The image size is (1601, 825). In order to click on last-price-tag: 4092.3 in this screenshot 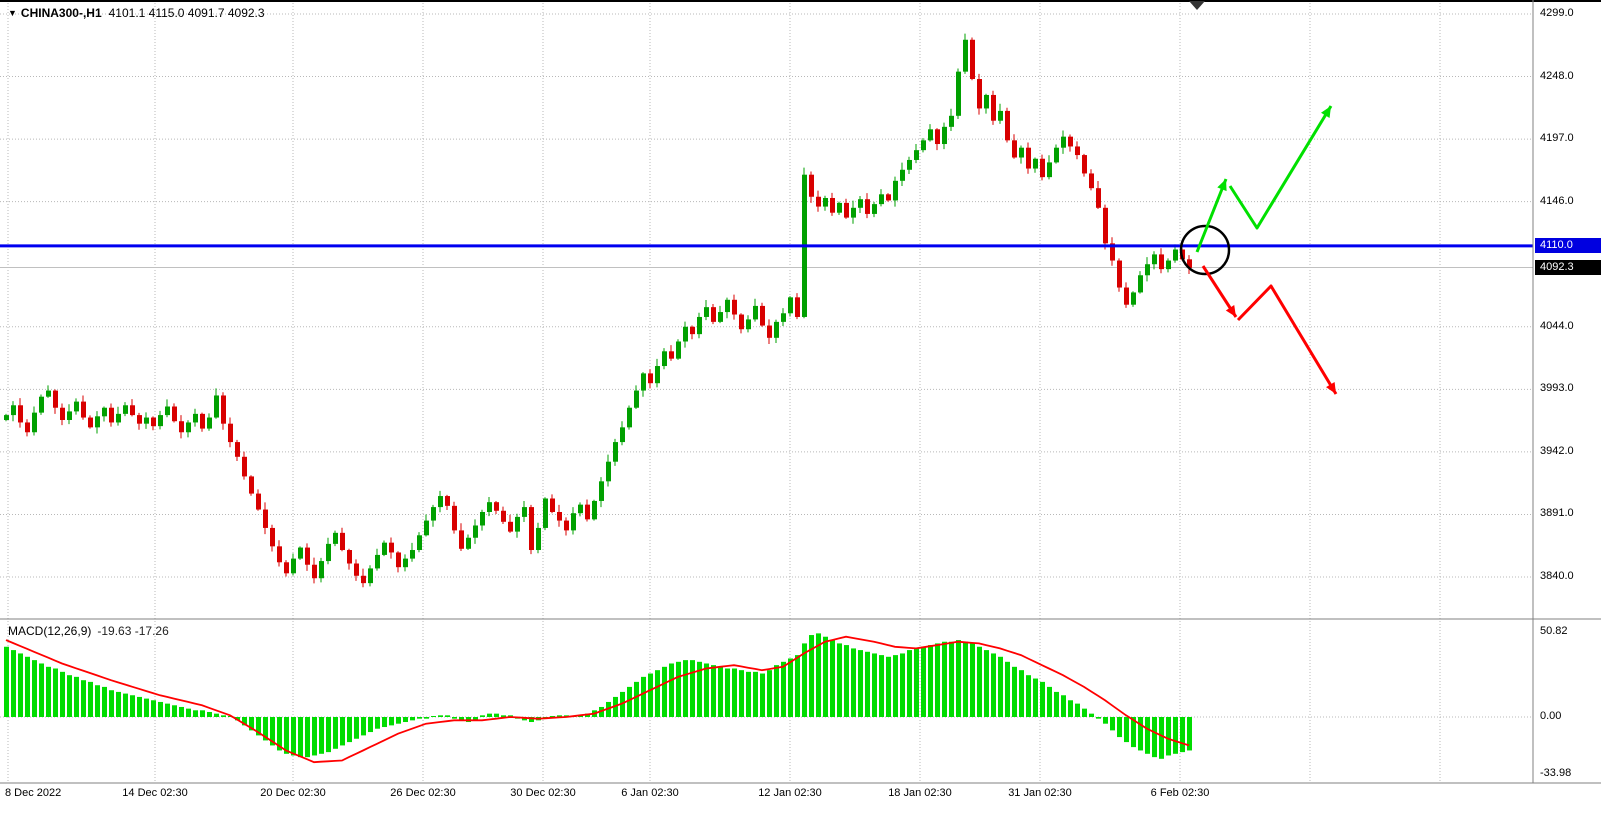, I will do `click(1568, 268)`.